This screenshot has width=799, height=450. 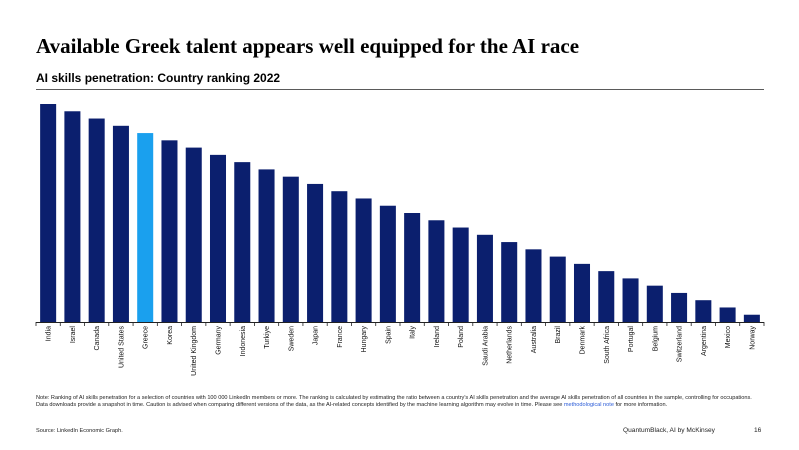 What do you see at coordinates (291, 338) in the screenshot?
I see `x-tick-label: Sweden` at bounding box center [291, 338].